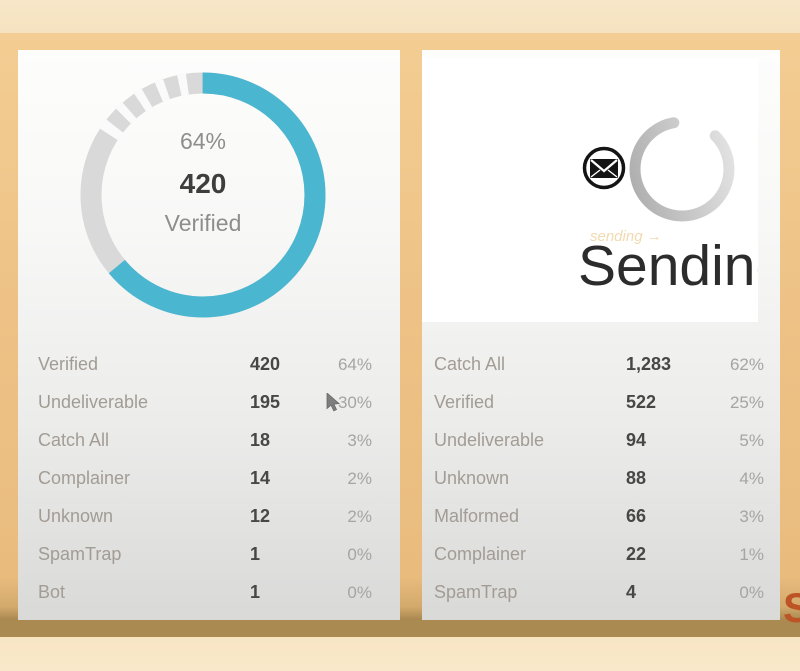 This screenshot has height=671, width=800. What do you see at coordinates (203, 183) in the screenshot?
I see `donut-count: 420` at bounding box center [203, 183].